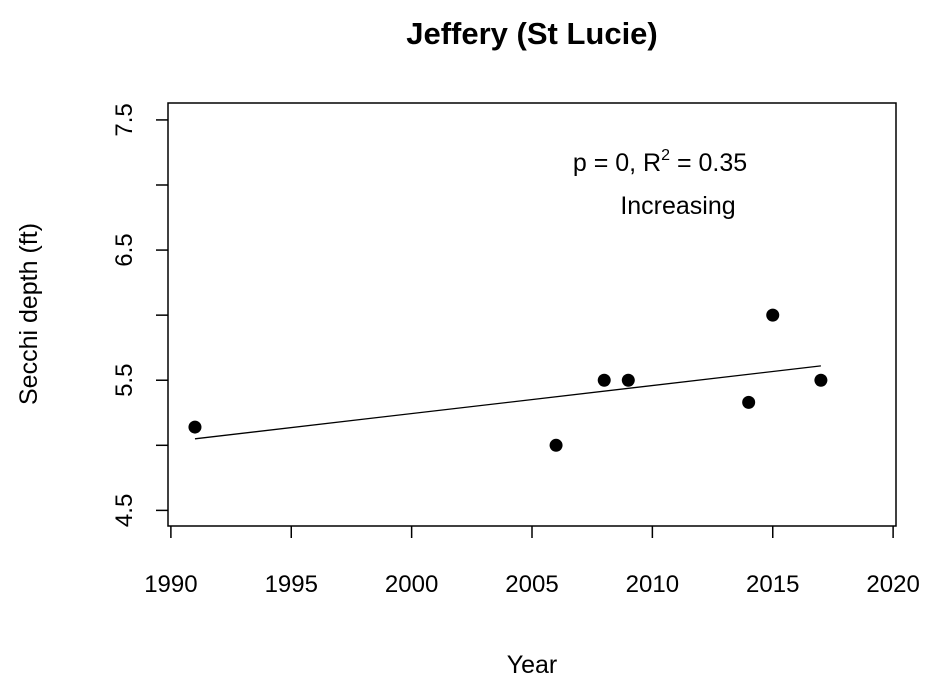  What do you see at coordinates (677, 206) in the screenshot?
I see `trend-label: Increasing` at bounding box center [677, 206].